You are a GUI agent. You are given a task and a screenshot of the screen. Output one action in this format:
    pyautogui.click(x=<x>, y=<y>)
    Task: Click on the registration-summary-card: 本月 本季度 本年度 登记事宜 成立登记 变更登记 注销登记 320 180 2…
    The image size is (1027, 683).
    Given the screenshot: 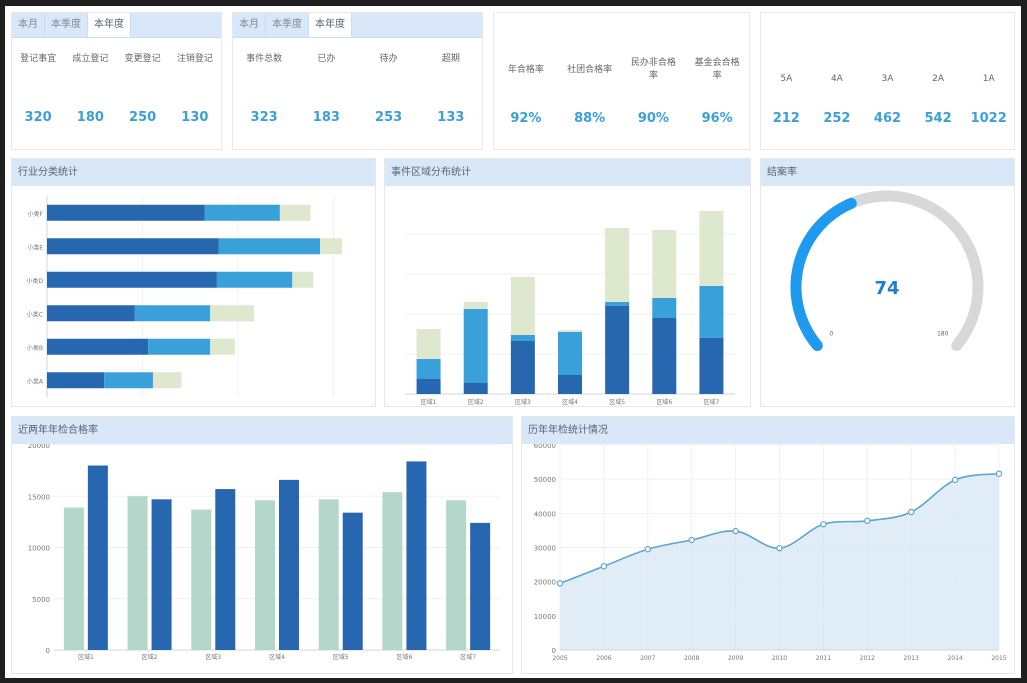 What is the action you would take?
    pyautogui.click(x=116, y=81)
    